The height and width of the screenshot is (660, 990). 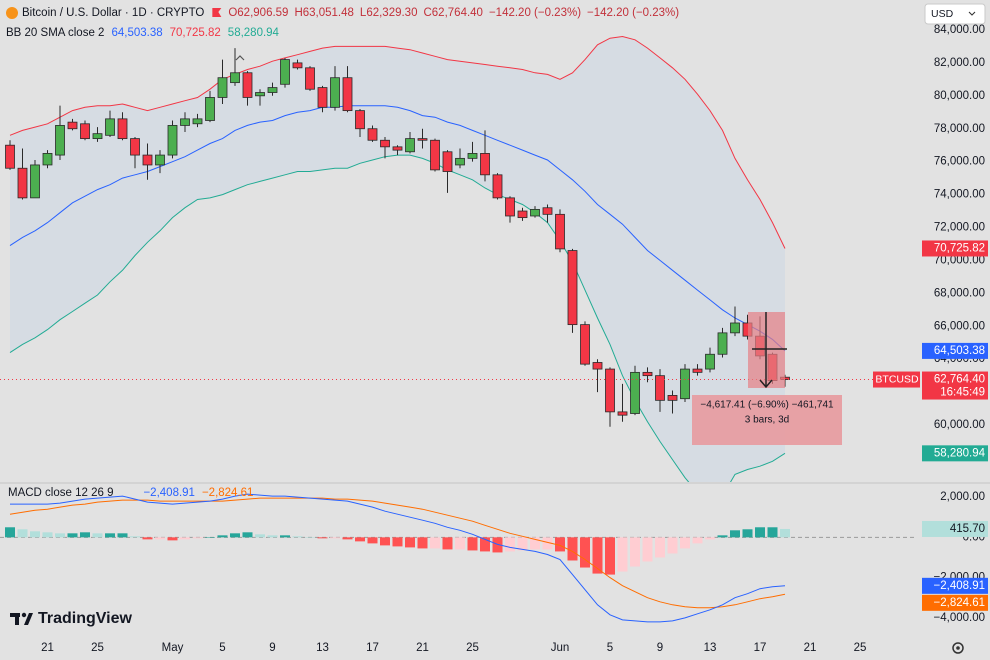 I want to click on y-tick-label: 80,000.00, so click(x=959, y=96).